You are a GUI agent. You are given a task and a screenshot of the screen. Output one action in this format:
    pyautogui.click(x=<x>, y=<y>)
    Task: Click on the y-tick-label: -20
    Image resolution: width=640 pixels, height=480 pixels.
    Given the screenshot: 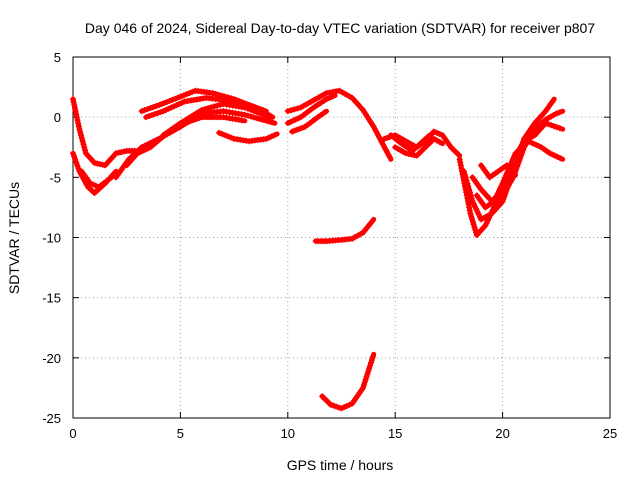 What is the action you would take?
    pyautogui.click(x=51, y=358)
    